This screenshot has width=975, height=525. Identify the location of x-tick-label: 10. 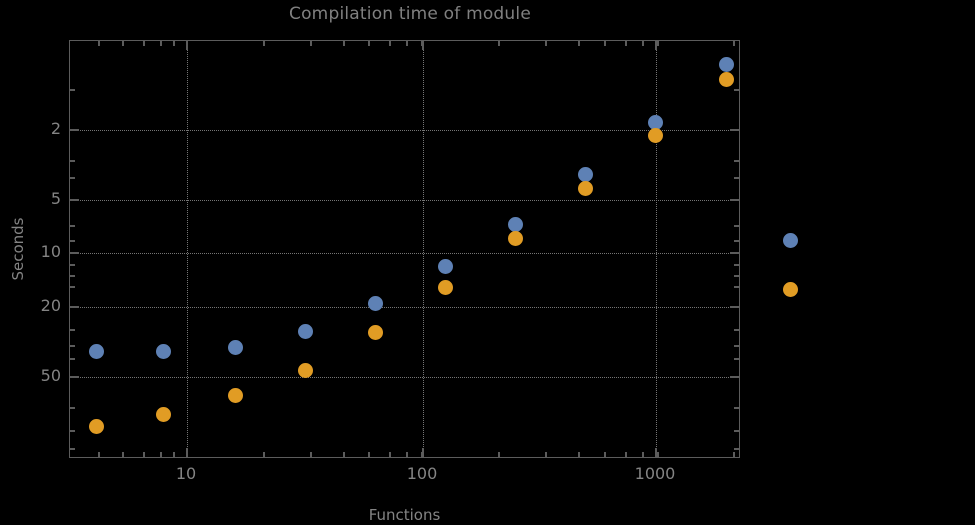
(186, 473).